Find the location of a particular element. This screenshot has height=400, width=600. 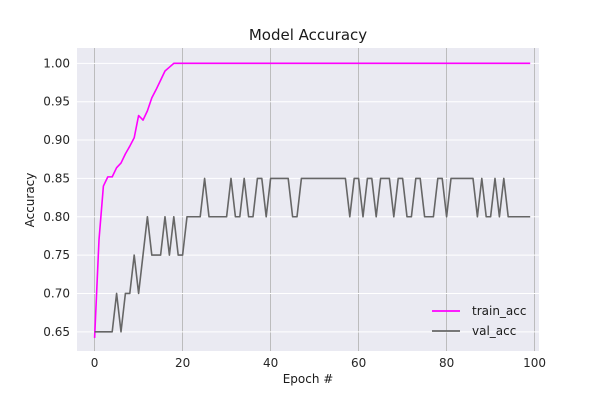

x-tick-label: 0 is located at coordinates (95, 363).